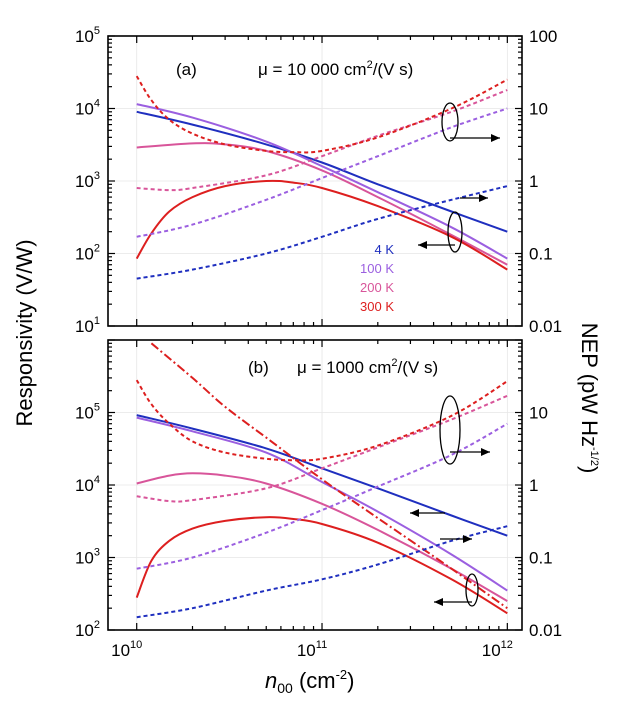 Image resolution: width=628 pixels, height=701 pixels. What do you see at coordinates (485, 452) in the screenshot?
I see `nep-indicator-arrowhead-b` at bounding box center [485, 452].